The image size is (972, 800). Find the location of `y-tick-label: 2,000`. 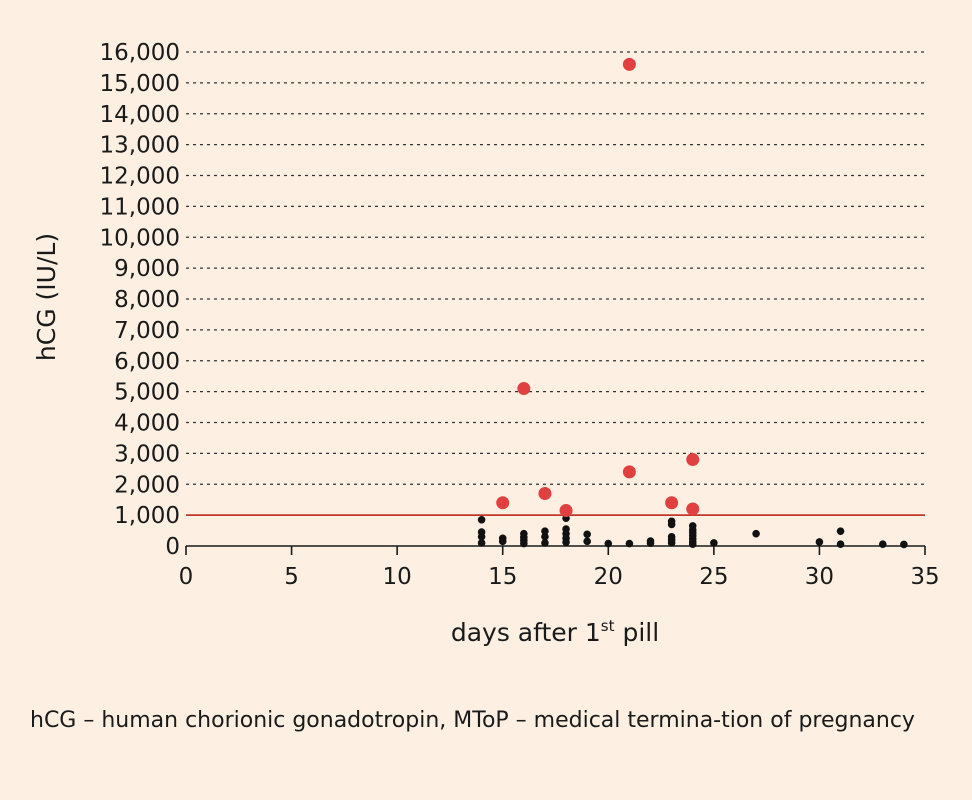

y-tick-label: 2,000 is located at coordinates (147, 485).